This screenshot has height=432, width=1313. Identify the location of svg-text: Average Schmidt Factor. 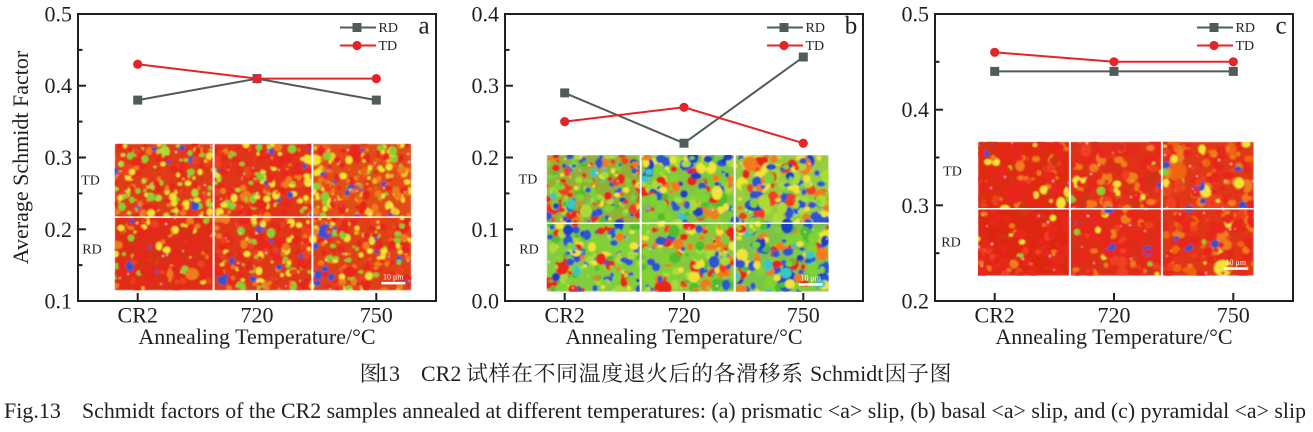
(20, 157).